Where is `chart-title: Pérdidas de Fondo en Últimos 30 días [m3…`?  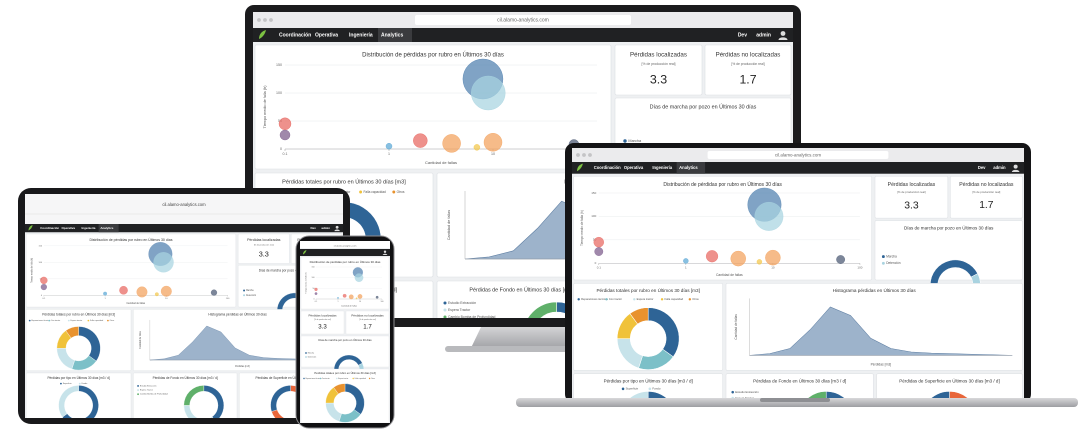
chart-title: Pérdidas de Fondo en Últimos 30 días [m3… is located at coordinates (799, 380).